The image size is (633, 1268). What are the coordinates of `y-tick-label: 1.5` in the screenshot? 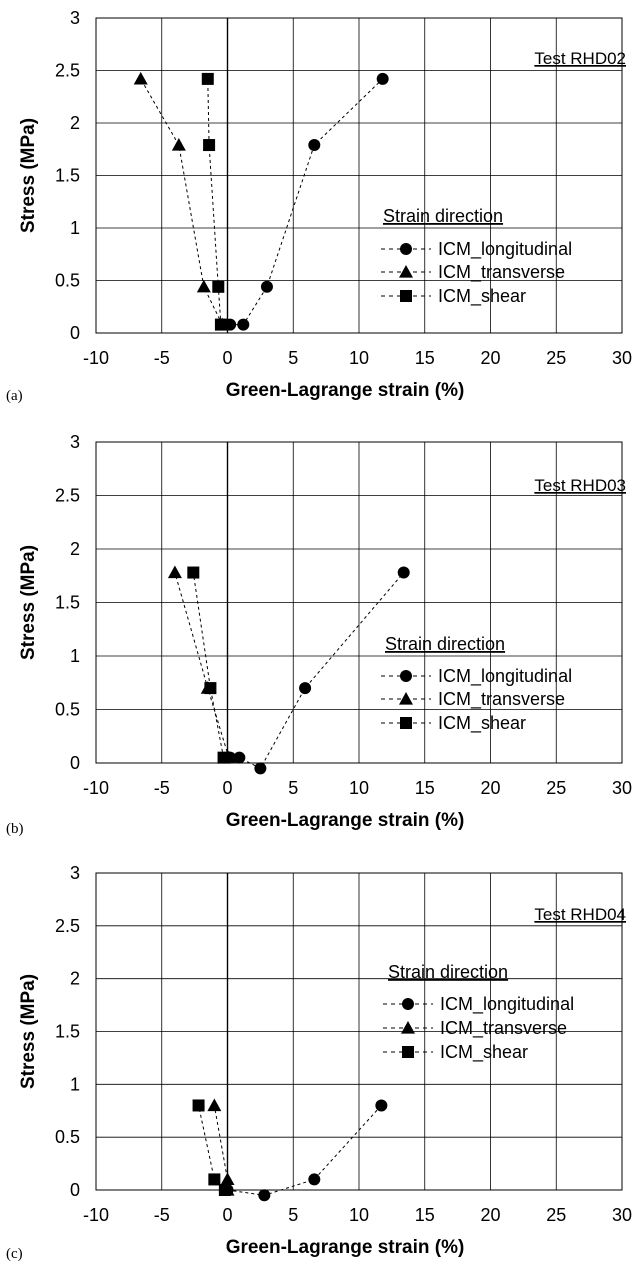 It's located at (67, 1032).